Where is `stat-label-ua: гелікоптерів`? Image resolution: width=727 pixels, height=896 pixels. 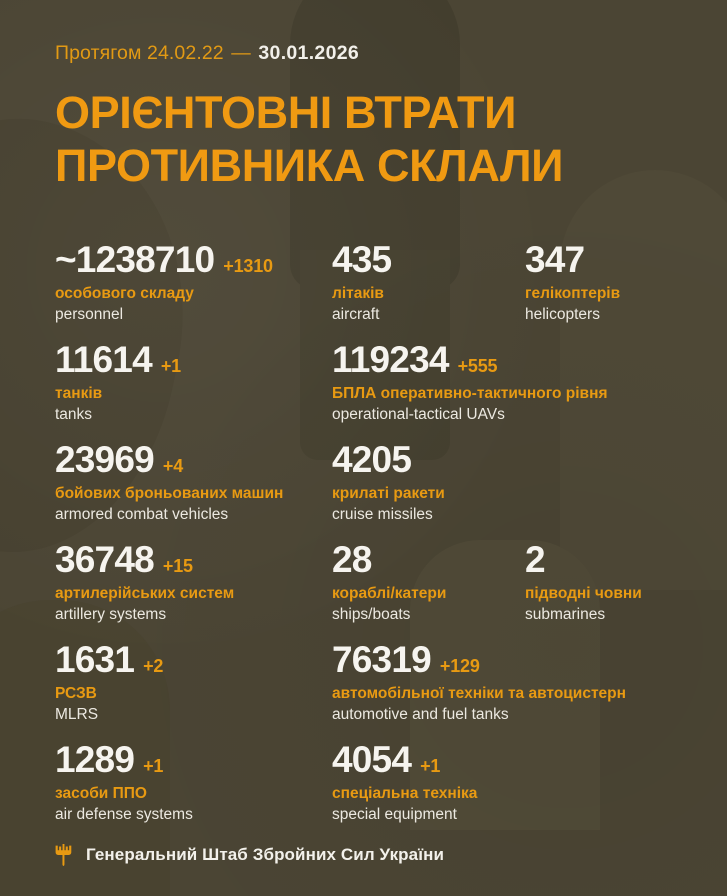
stat-label-ua: гелікоптерів is located at coordinates (573, 293).